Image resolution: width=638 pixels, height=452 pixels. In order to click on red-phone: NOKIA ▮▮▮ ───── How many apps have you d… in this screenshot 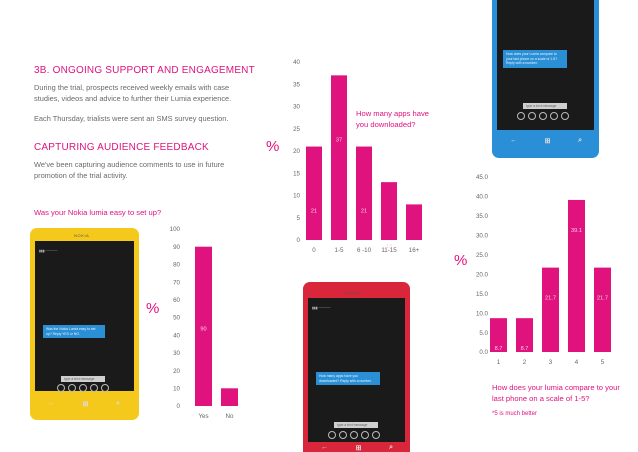, I will do `click(356, 367)`.